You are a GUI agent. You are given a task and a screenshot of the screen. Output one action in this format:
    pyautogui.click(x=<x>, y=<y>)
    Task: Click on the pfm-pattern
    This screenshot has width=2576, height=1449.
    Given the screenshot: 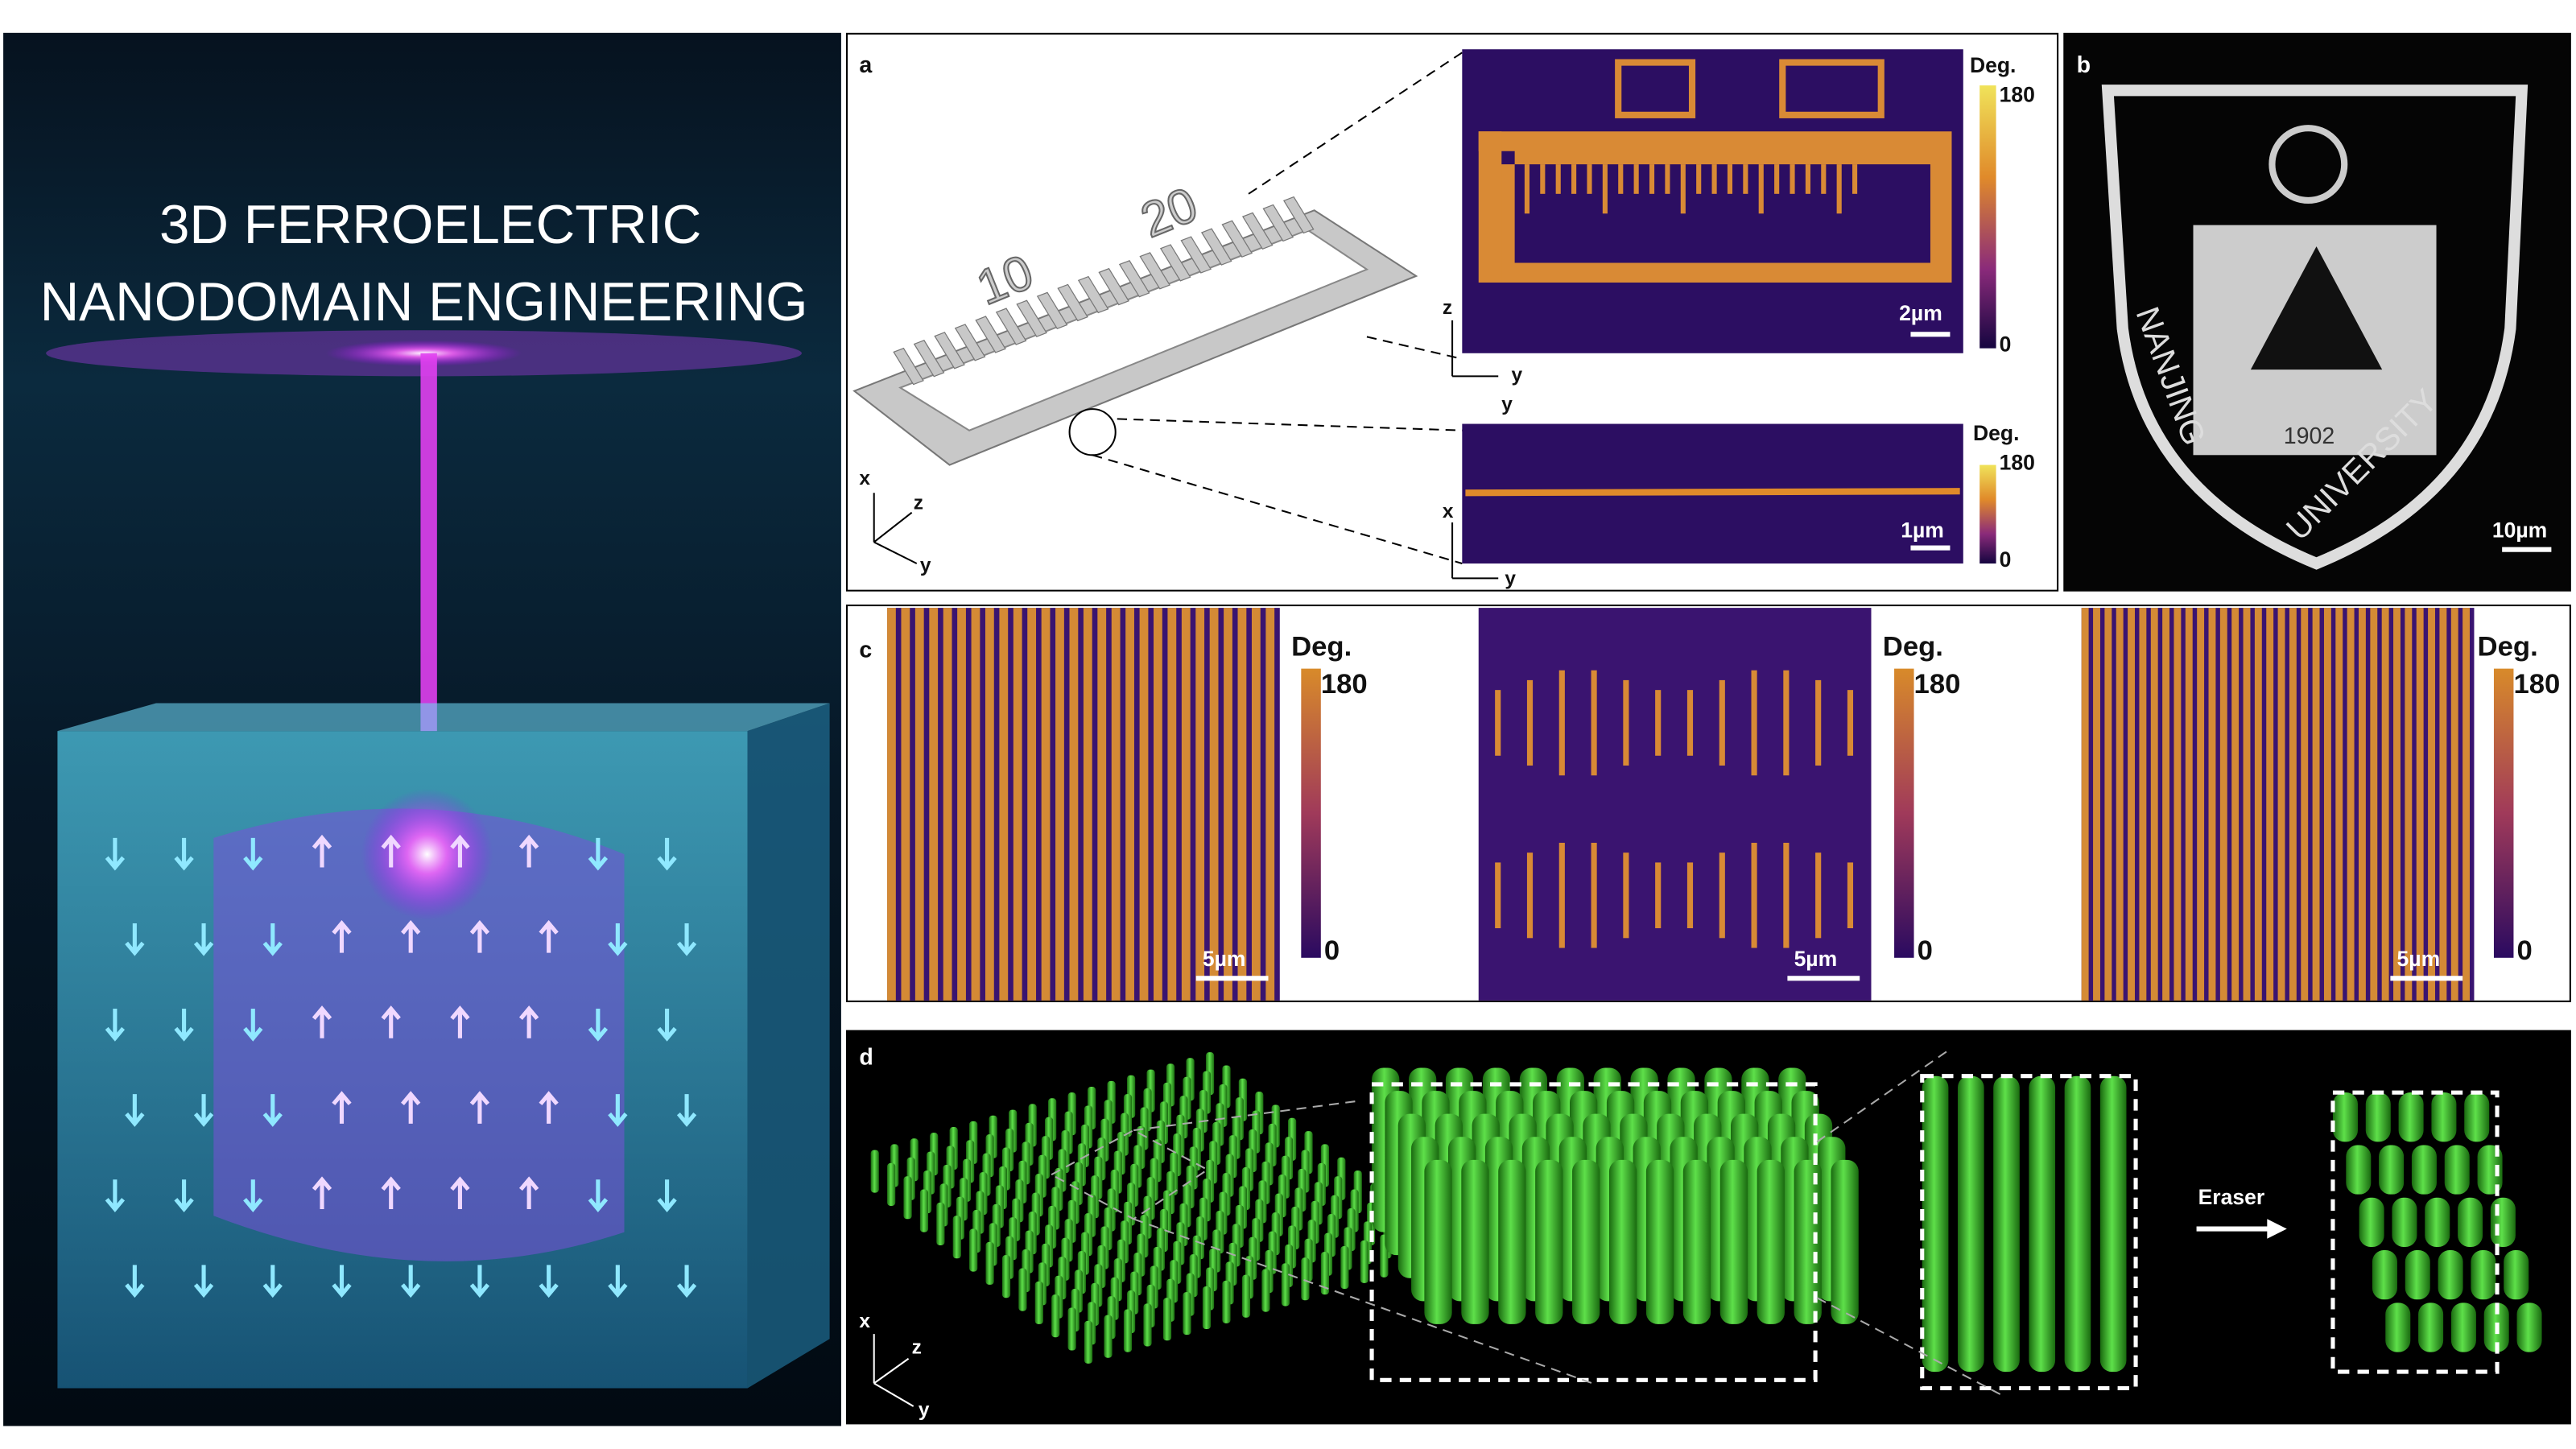 What is the action you would take?
    pyautogui.click(x=1715, y=171)
    